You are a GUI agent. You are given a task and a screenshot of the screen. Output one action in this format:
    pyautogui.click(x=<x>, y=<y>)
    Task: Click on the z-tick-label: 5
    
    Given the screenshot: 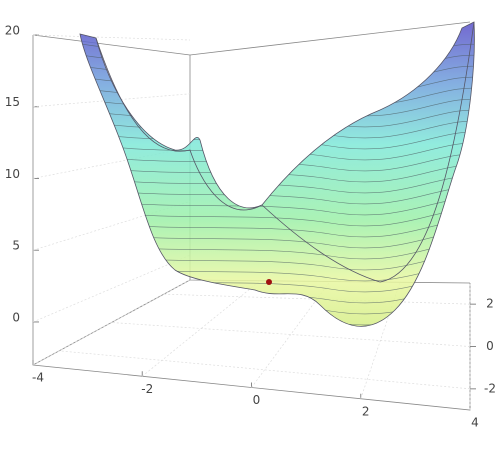 What is the action you would take?
    pyautogui.click(x=16, y=246)
    